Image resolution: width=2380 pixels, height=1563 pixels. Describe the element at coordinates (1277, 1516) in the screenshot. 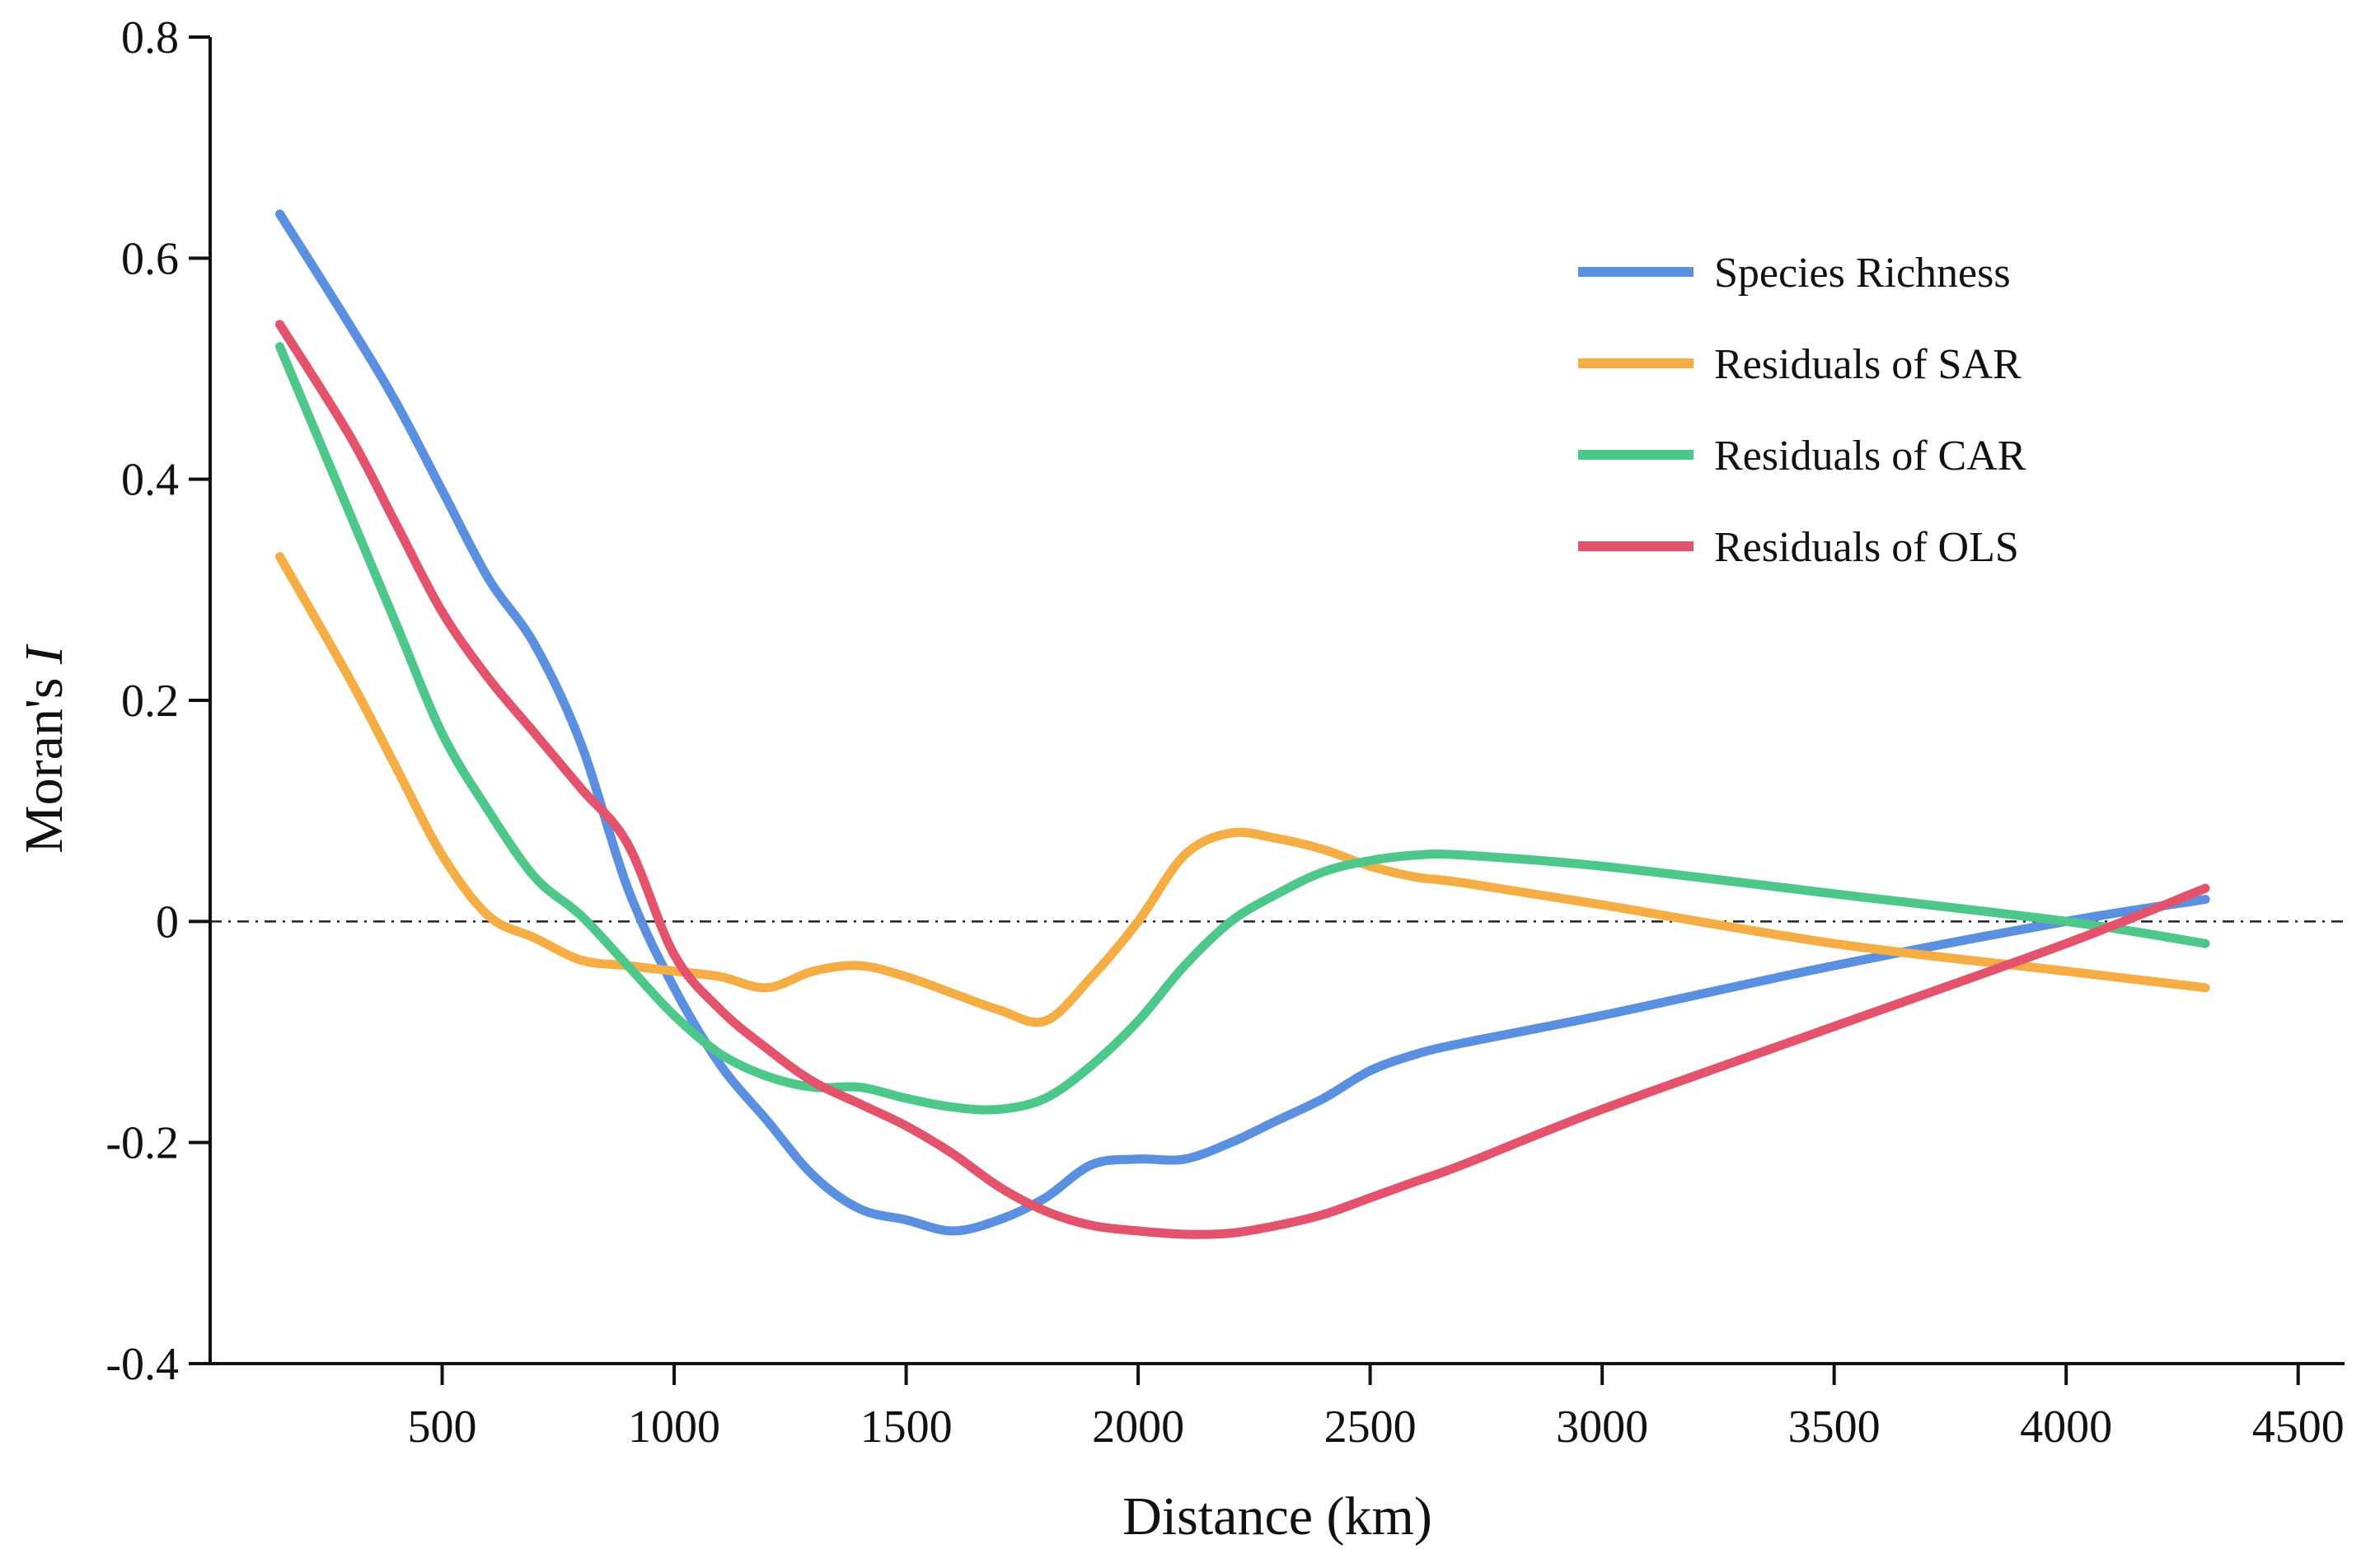

I see `x-axis-title: Distance (km)` at that location.